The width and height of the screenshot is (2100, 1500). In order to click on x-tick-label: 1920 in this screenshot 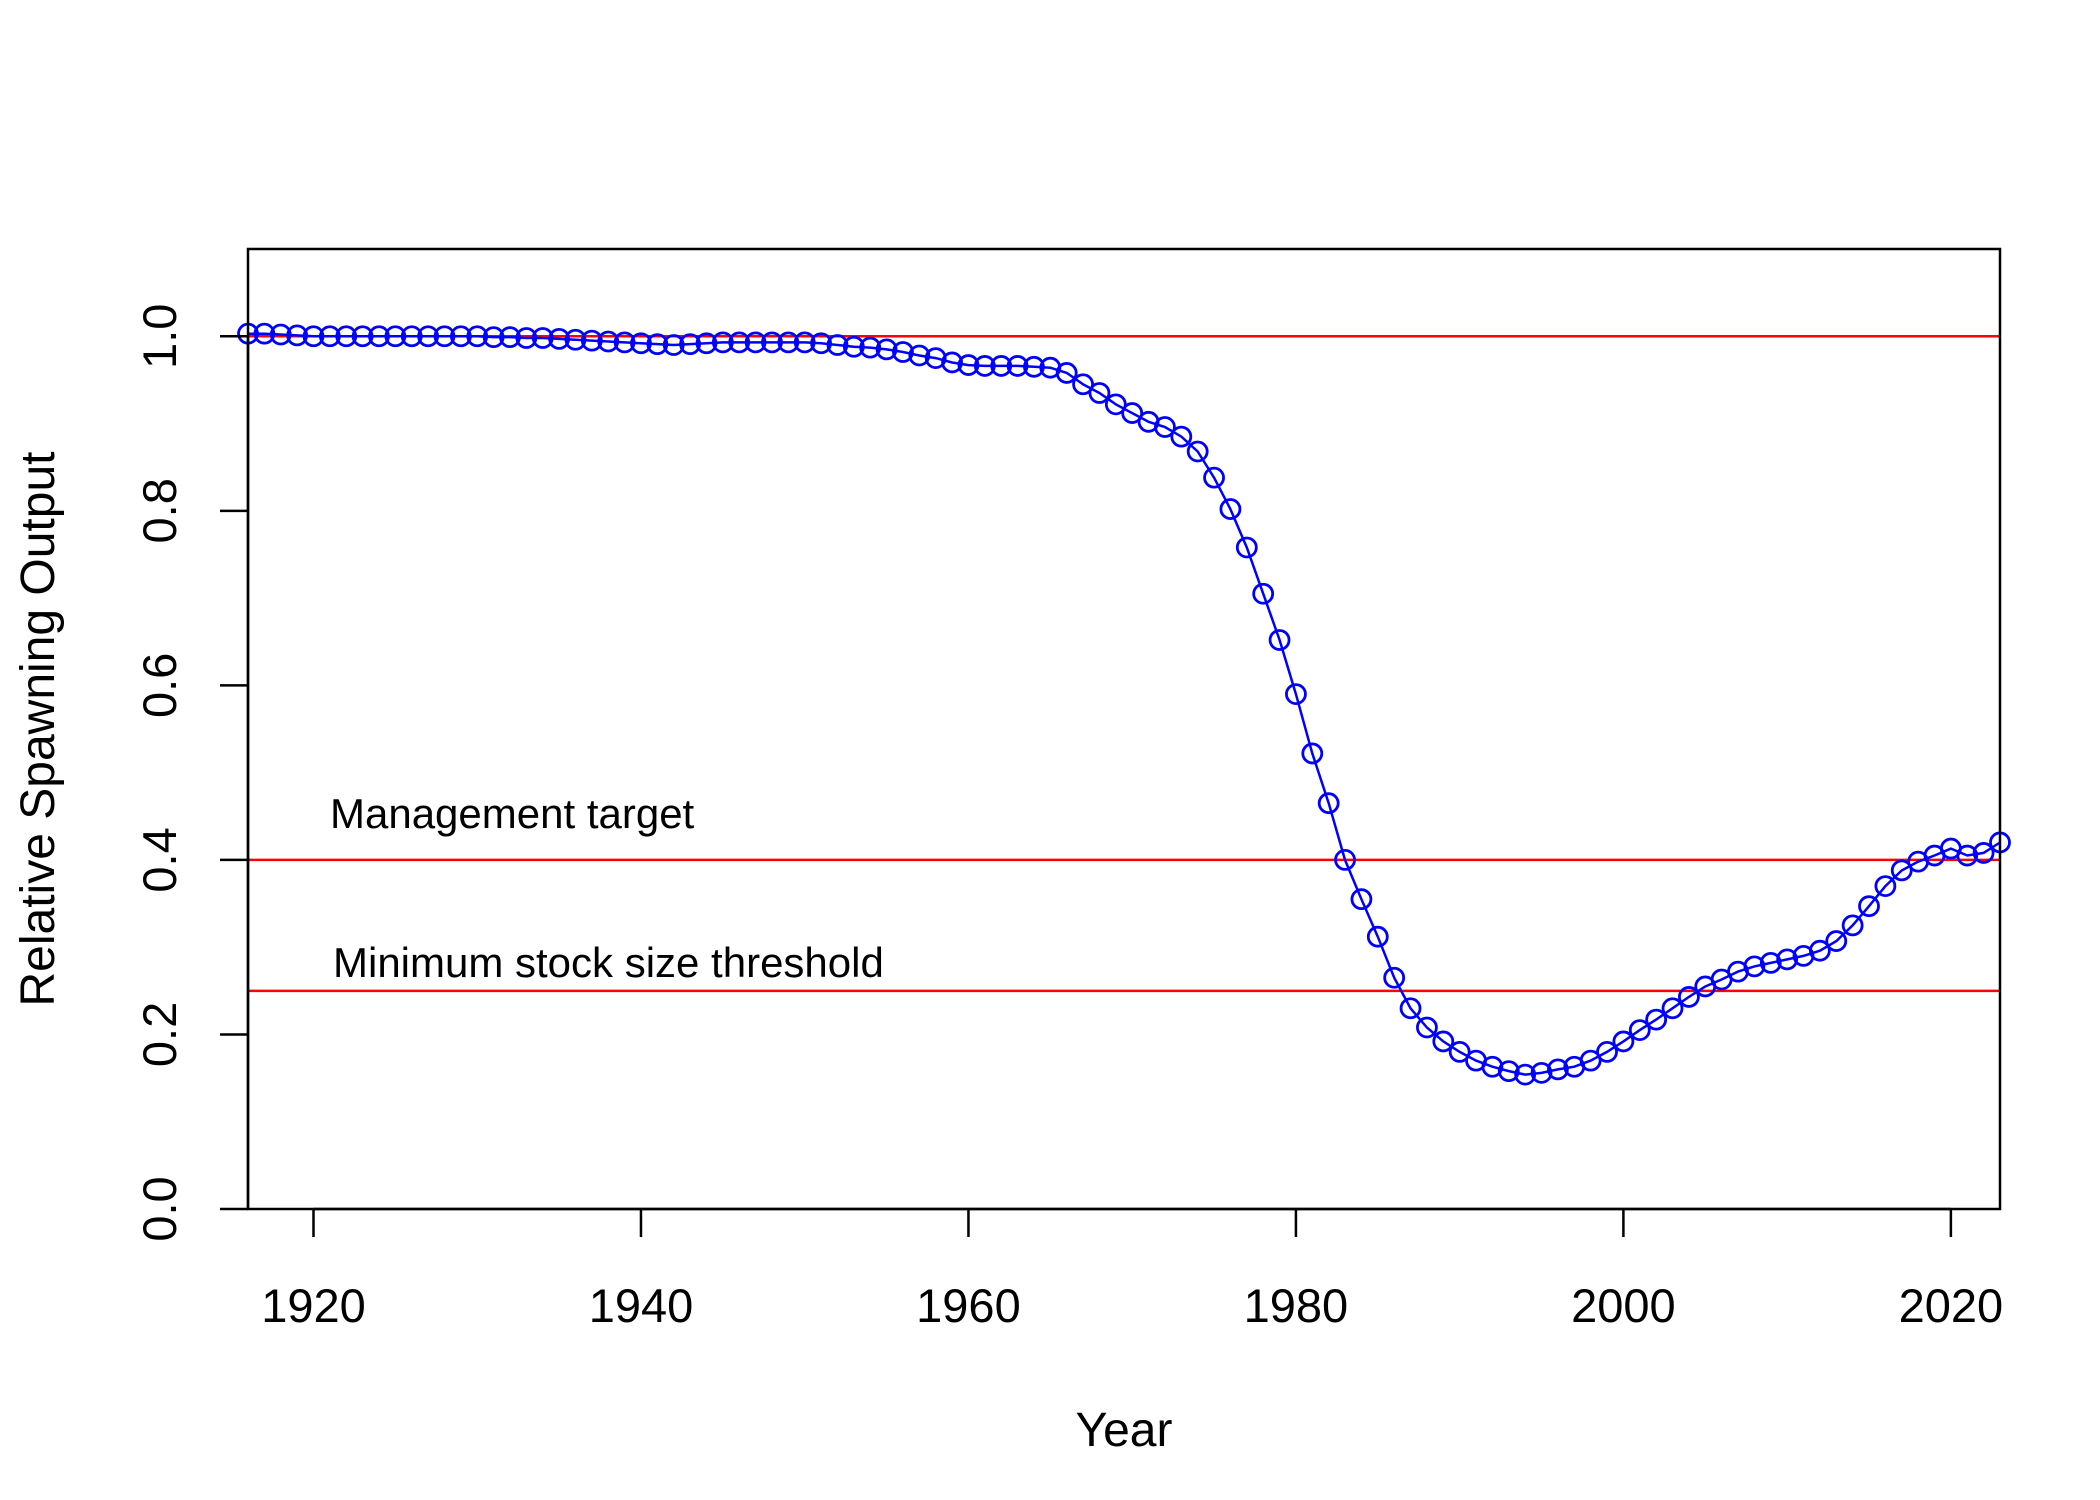, I will do `click(313, 1305)`.